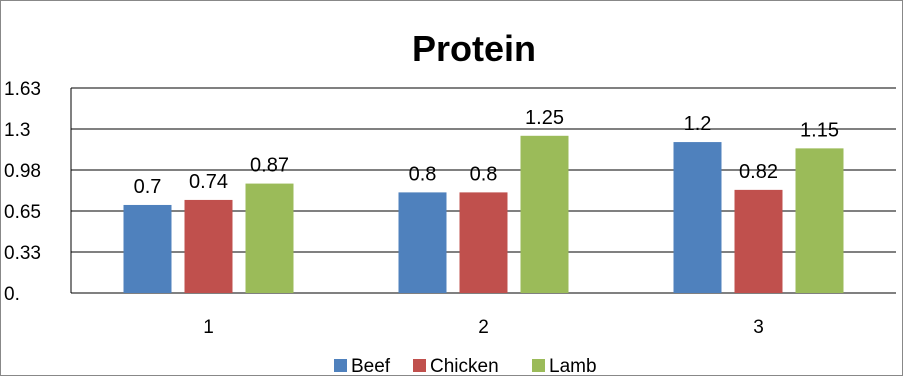 This screenshot has width=904, height=377. What do you see at coordinates (22, 192) in the screenshot?
I see `y-axis-ticks: 0. 0.33 0.65 0.98 1.3 1.63` at bounding box center [22, 192].